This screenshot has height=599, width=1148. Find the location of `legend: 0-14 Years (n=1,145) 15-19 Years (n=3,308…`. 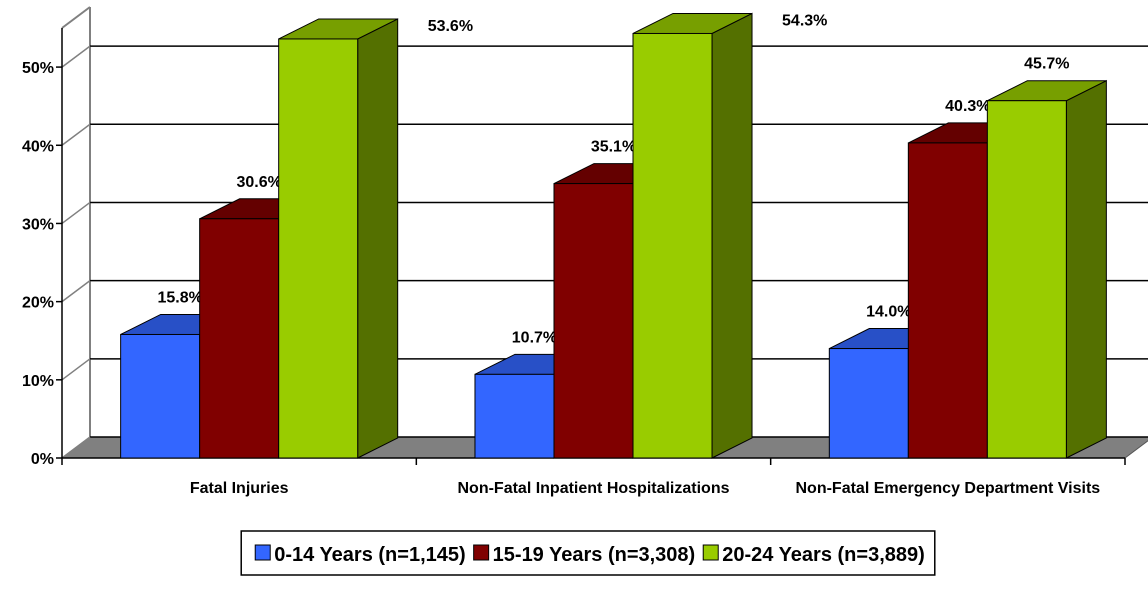

legend: 0-14 Years (n=1,145) 15-19 Years (n=3,308… is located at coordinates (588, 553).